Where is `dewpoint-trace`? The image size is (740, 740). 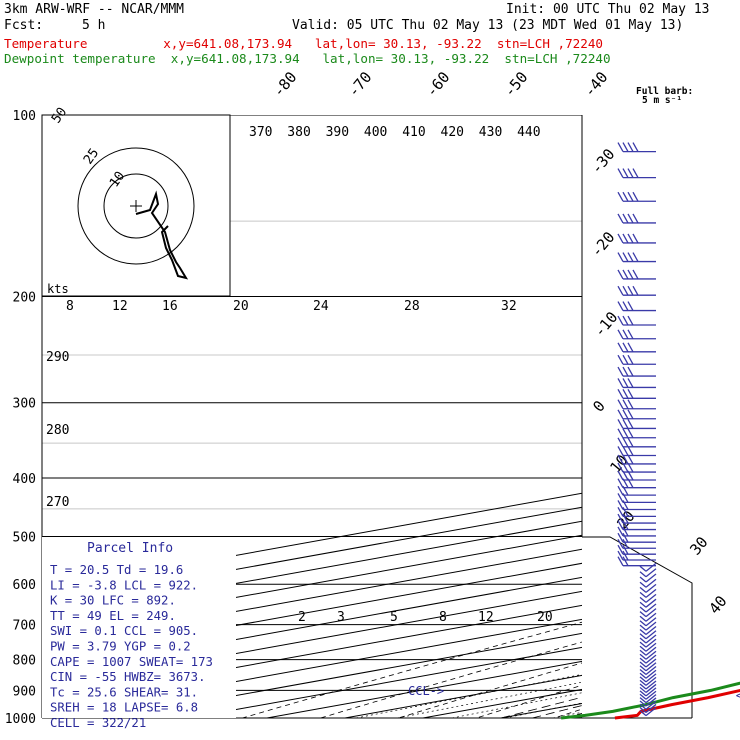 dewpoint-trace is located at coordinates (650, 700).